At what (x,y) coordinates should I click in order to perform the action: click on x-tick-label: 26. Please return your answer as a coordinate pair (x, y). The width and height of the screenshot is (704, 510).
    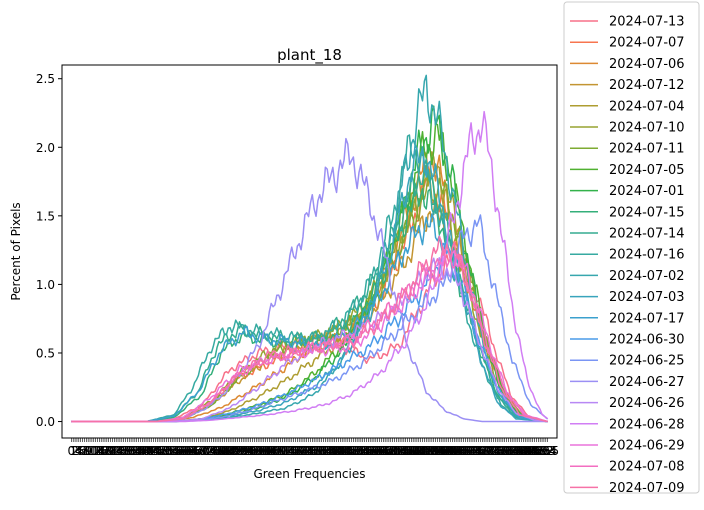
    Looking at the image, I should click on (119, 451).